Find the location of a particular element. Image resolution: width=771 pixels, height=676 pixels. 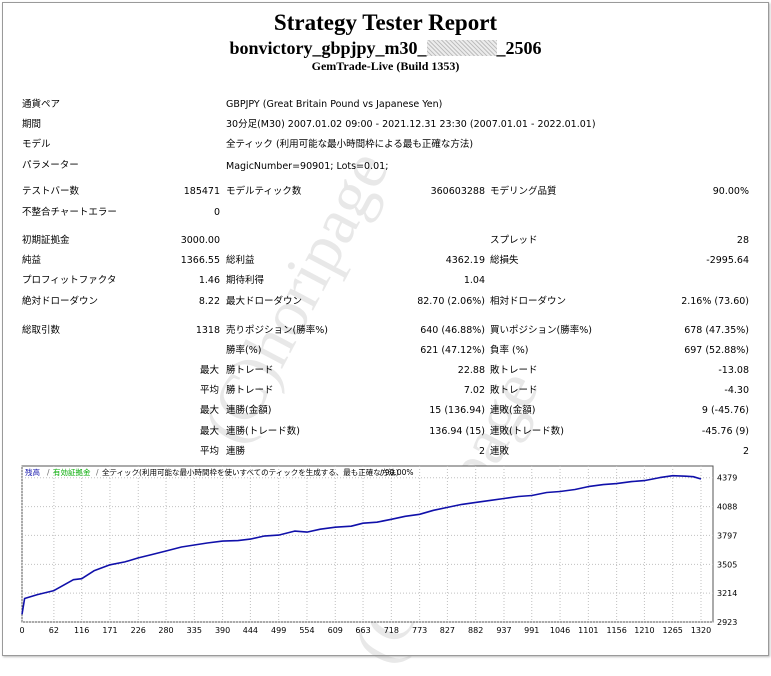

stat-value: 621 (47.12%) is located at coordinates (452, 350).